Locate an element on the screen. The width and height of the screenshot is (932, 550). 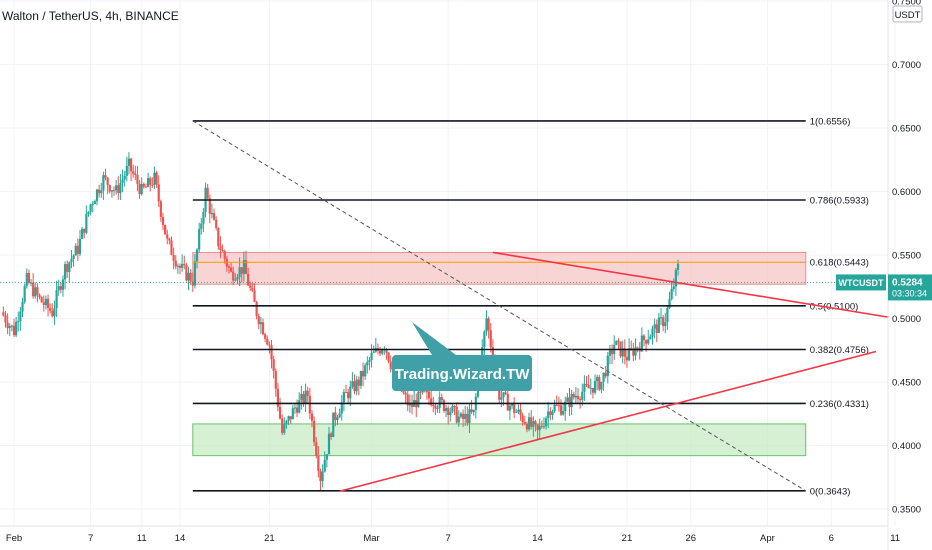
symbol-label: WTCUSDT is located at coordinates (861, 283).